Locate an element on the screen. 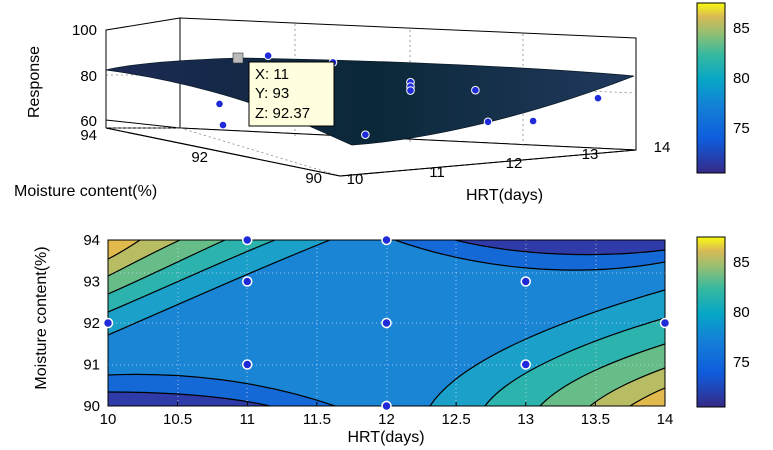  contour-y-tick: 94 is located at coordinates (91, 240).